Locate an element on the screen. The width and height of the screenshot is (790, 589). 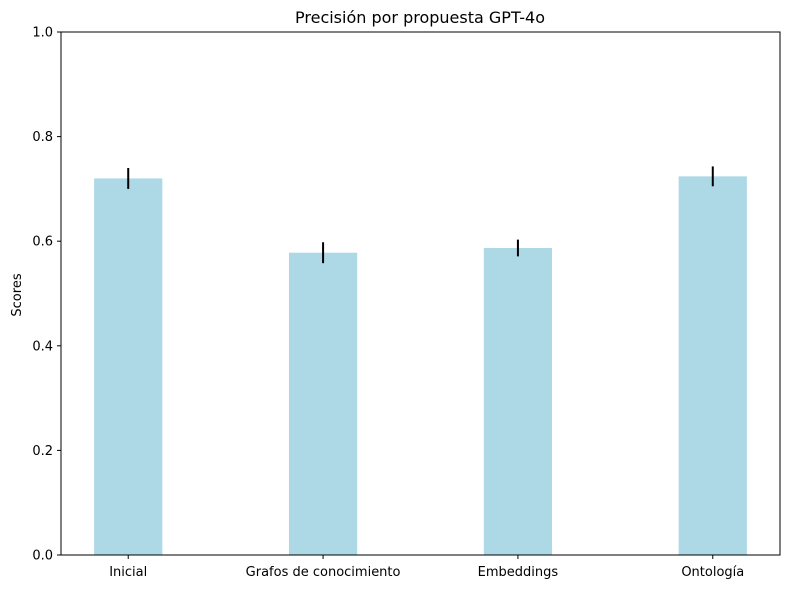
y-tick-label-3: 0.6 is located at coordinates (42, 242).